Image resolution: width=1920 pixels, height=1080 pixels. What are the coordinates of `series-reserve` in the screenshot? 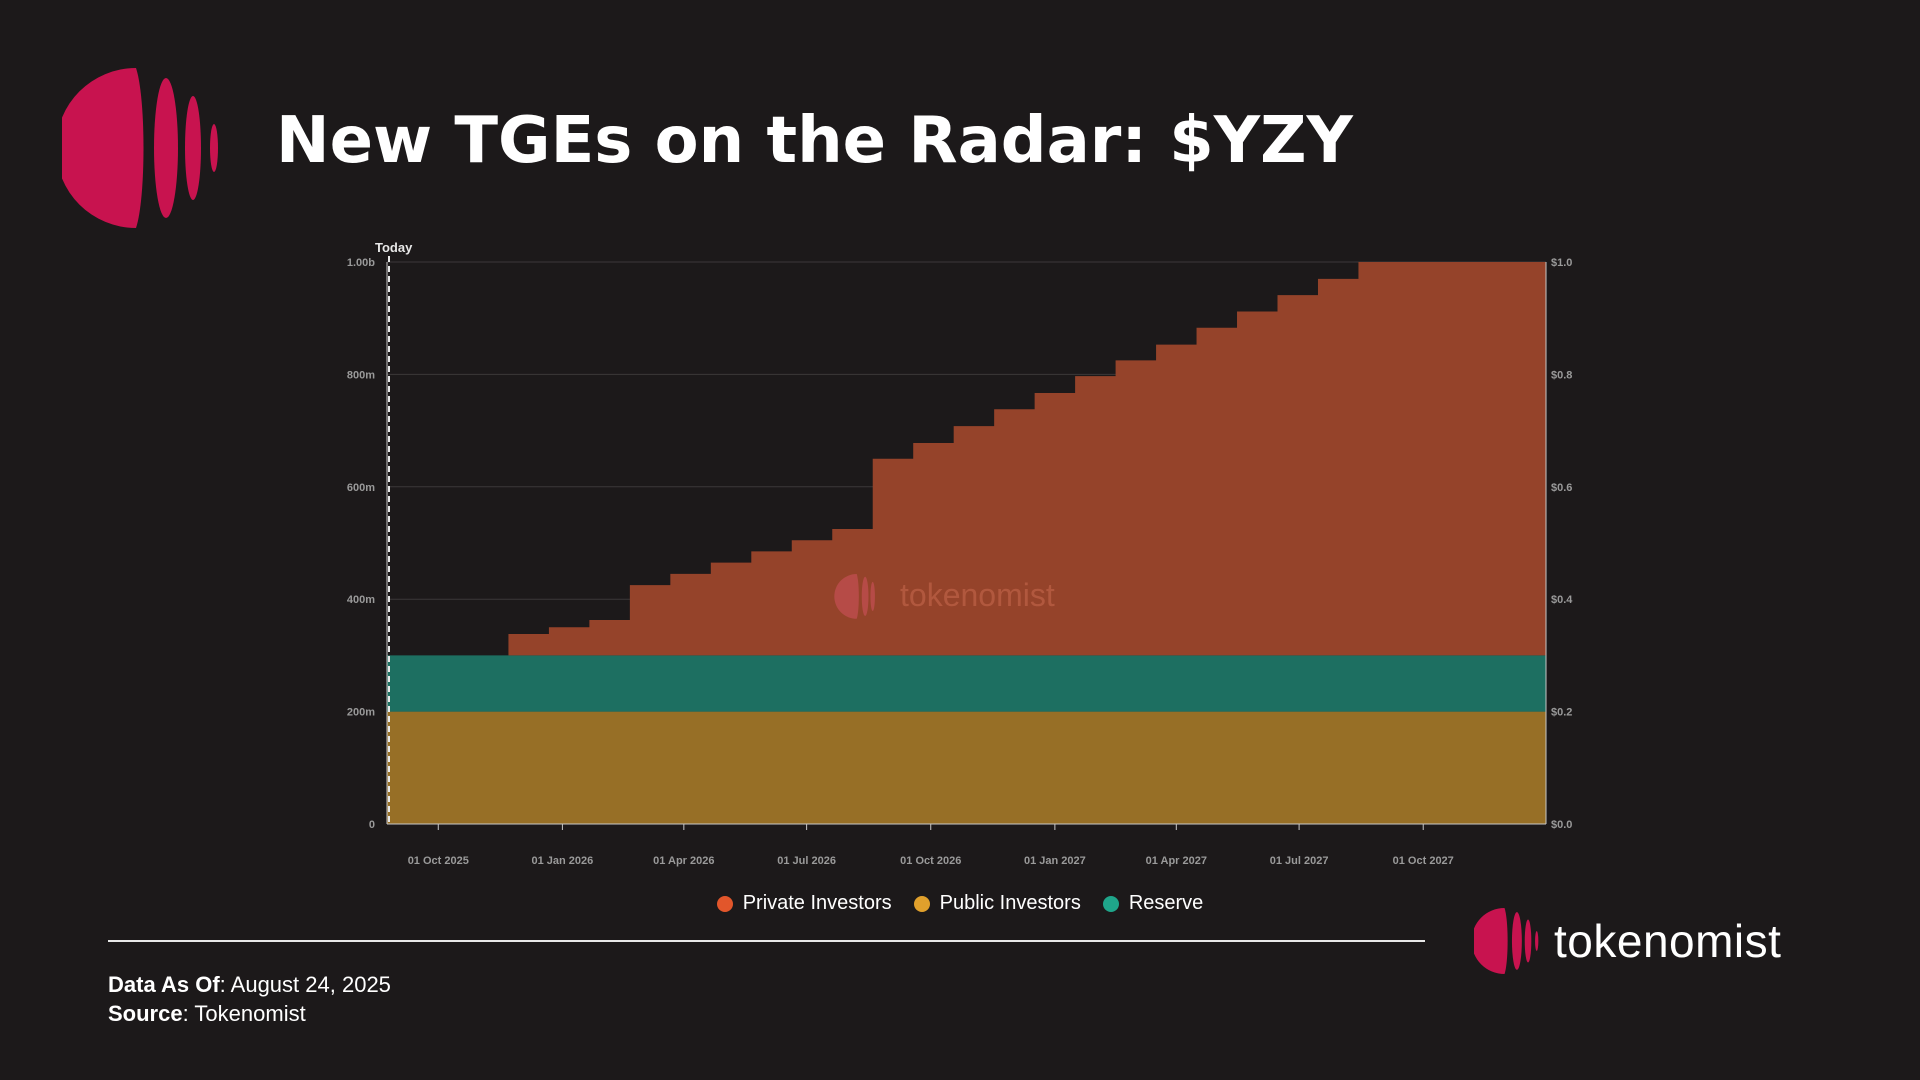 It's located at (966, 683).